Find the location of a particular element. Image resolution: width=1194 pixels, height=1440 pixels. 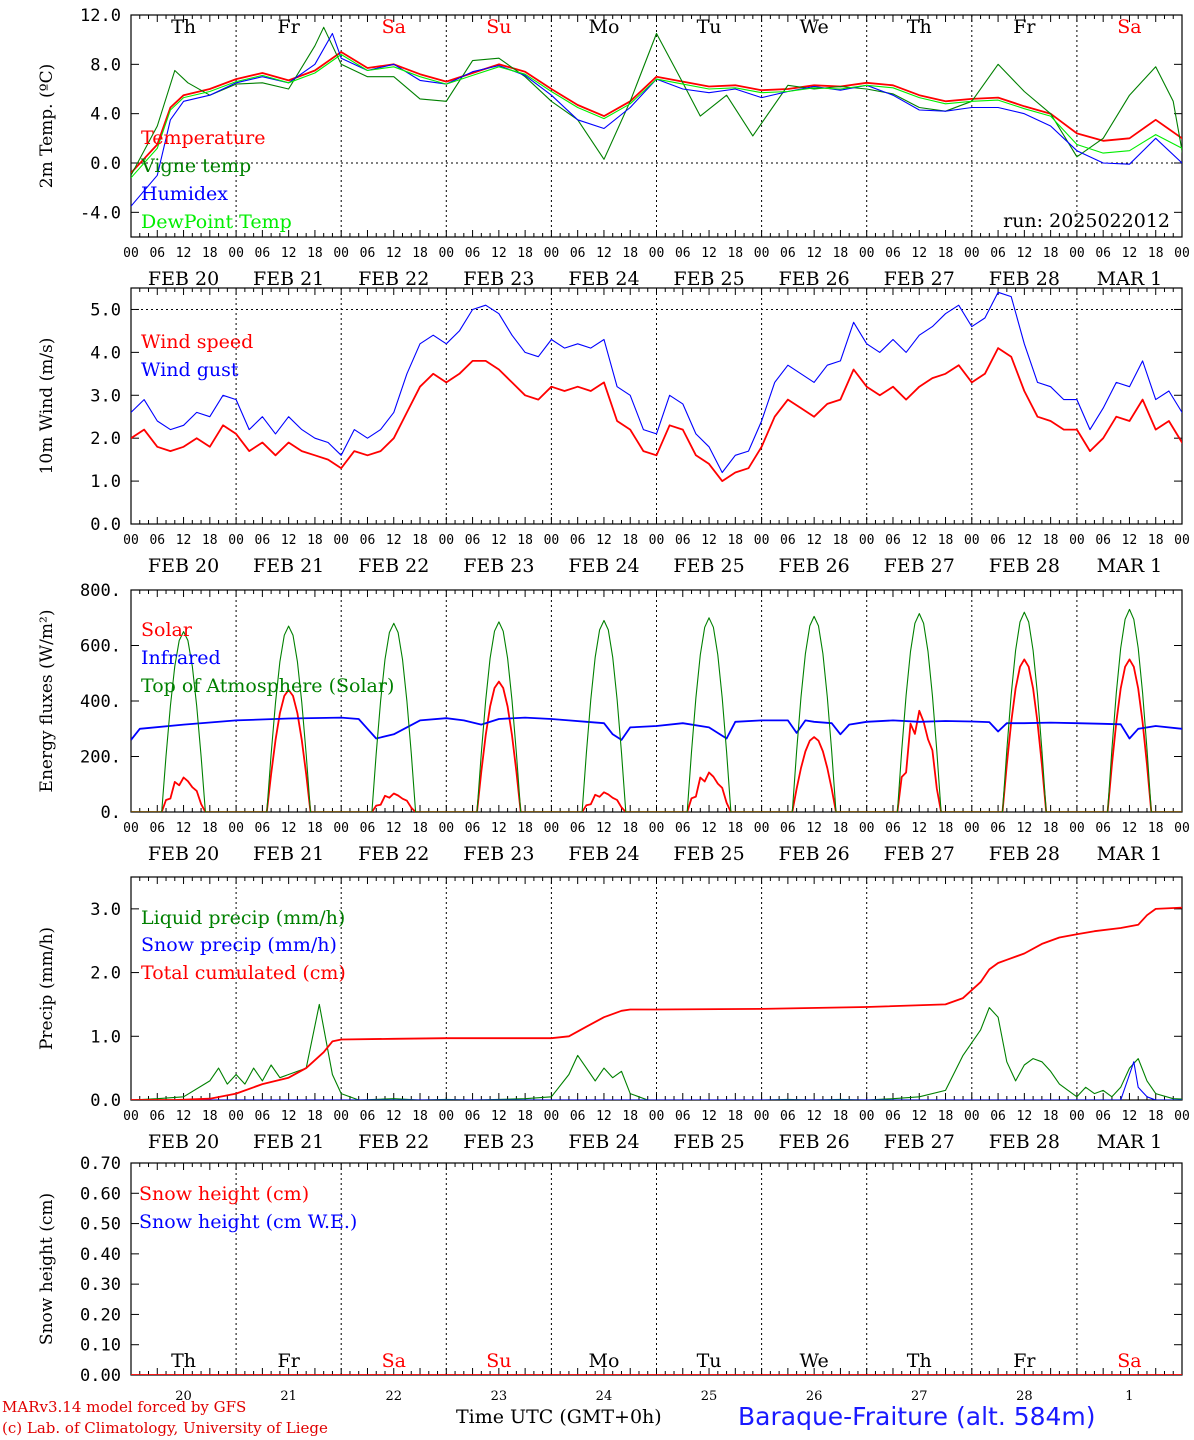

day-number-label: 25 is located at coordinates (709, 1396).